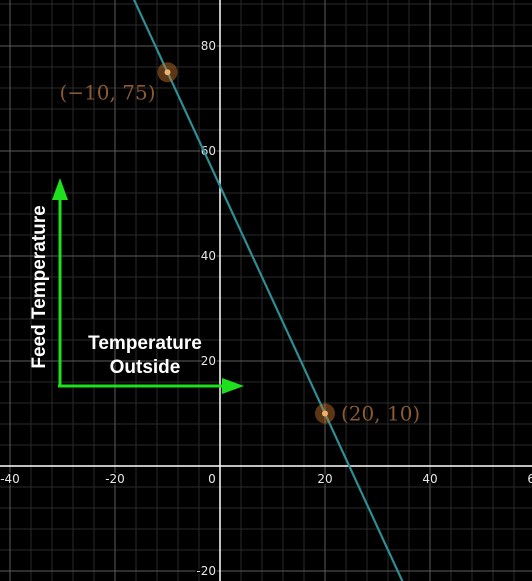  What do you see at coordinates (115, 479) in the screenshot?
I see `x-tick-label: -20` at bounding box center [115, 479].